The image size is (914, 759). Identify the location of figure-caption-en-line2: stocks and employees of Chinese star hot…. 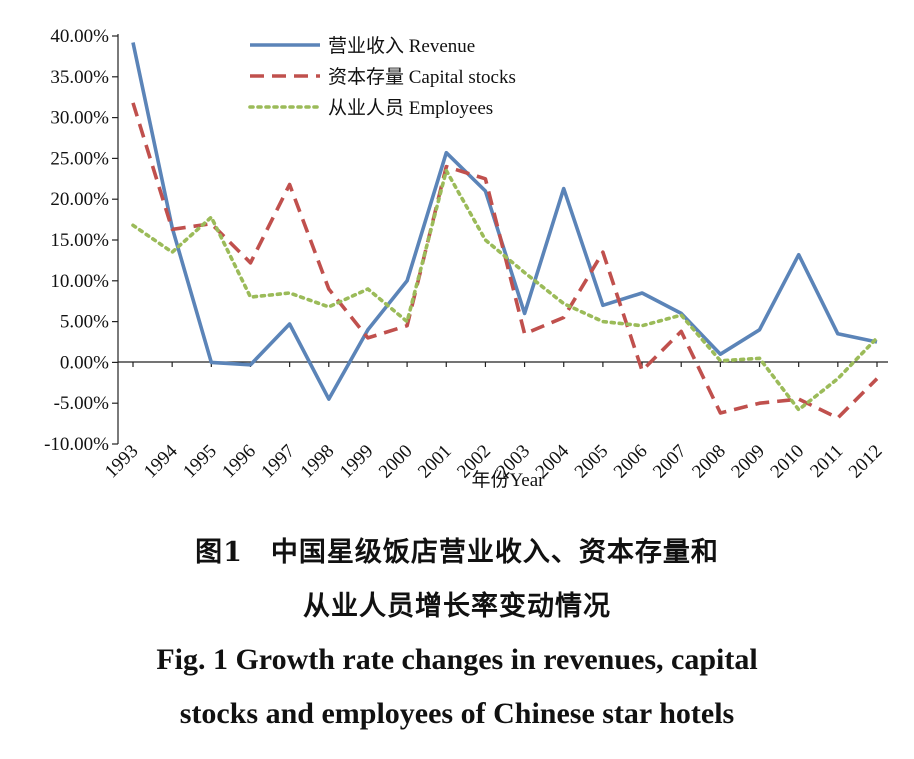
(457, 713).